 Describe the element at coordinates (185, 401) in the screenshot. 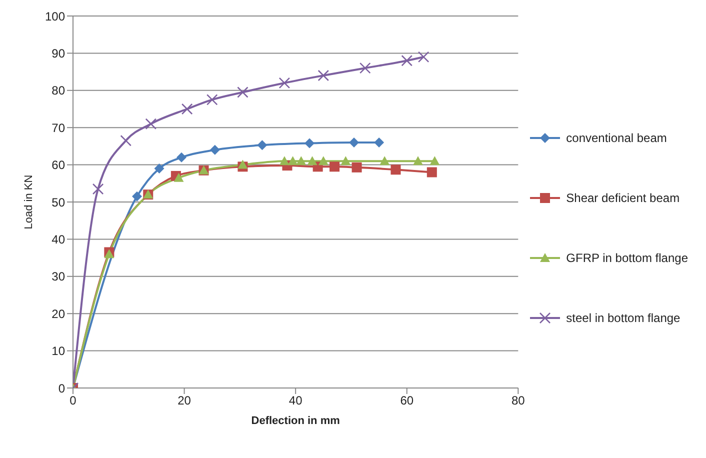

I see `x-tick-label: 20` at that location.